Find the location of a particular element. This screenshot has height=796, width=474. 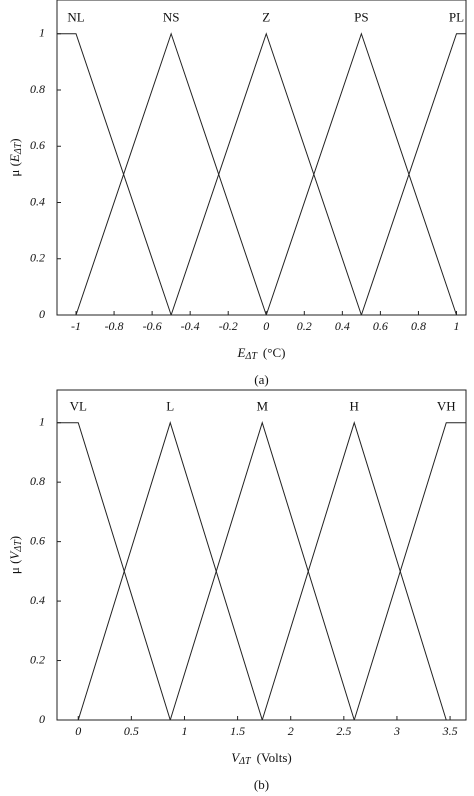

x-tick-label: 0.2 is located at coordinates (304, 326).